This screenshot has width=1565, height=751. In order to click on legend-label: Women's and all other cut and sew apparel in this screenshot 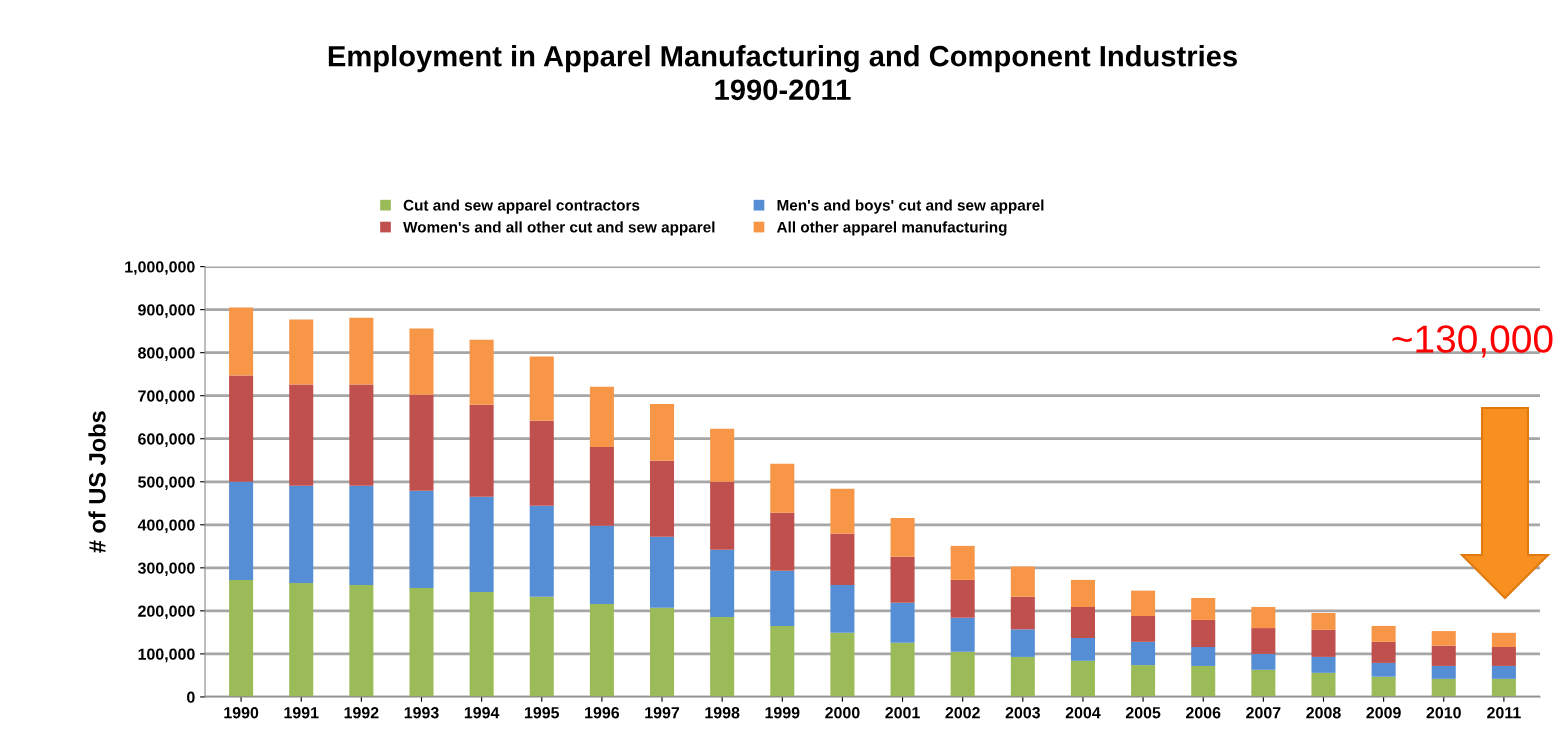, I will do `click(559, 228)`.